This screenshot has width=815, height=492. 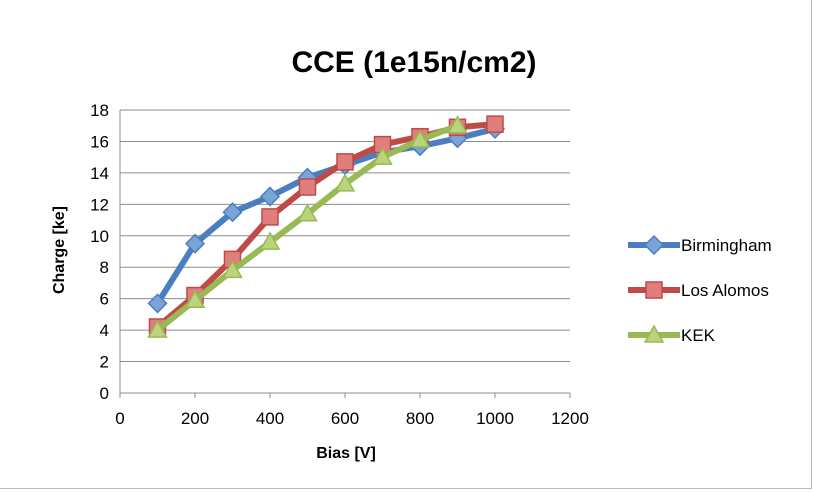 I want to click on y-tick-label-6: 12, so click(x=99, y=204).